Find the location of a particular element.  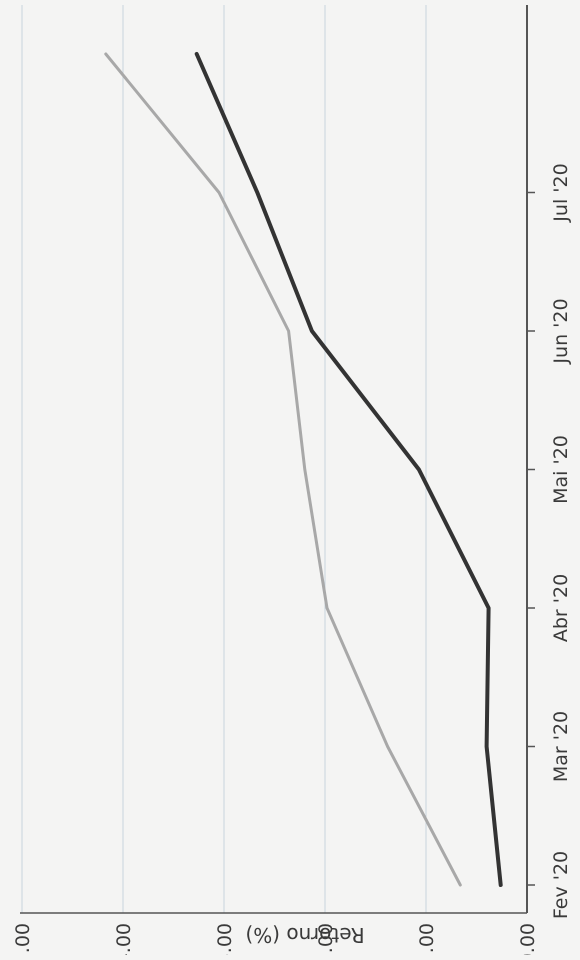

y-tick-label: 4.00 is located at coordinates (124, 939).